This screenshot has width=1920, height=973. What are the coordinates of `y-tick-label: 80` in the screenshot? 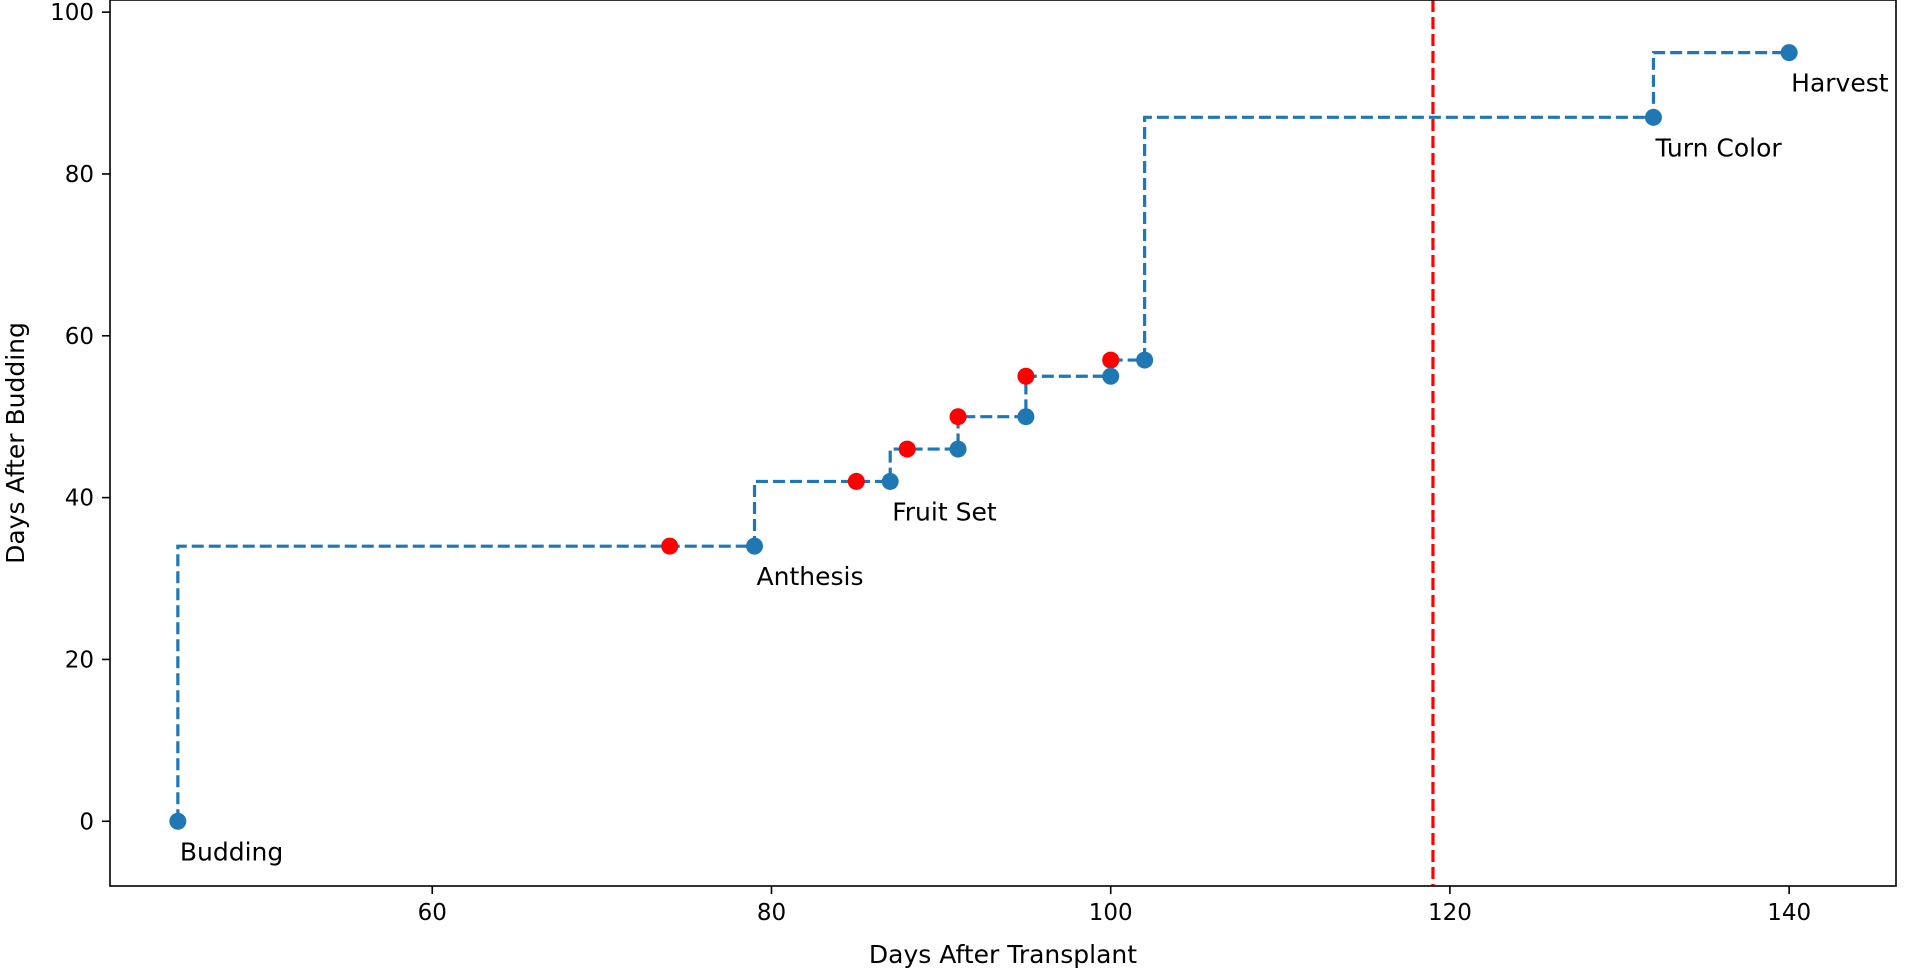 It's located at (79, 175).